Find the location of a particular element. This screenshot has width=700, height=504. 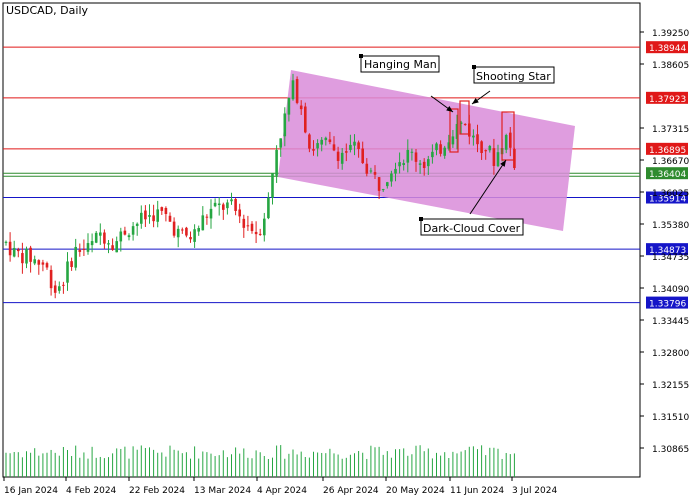

dark-cloud-cover-callout-arrowhead is located at coordinates (503, 163).